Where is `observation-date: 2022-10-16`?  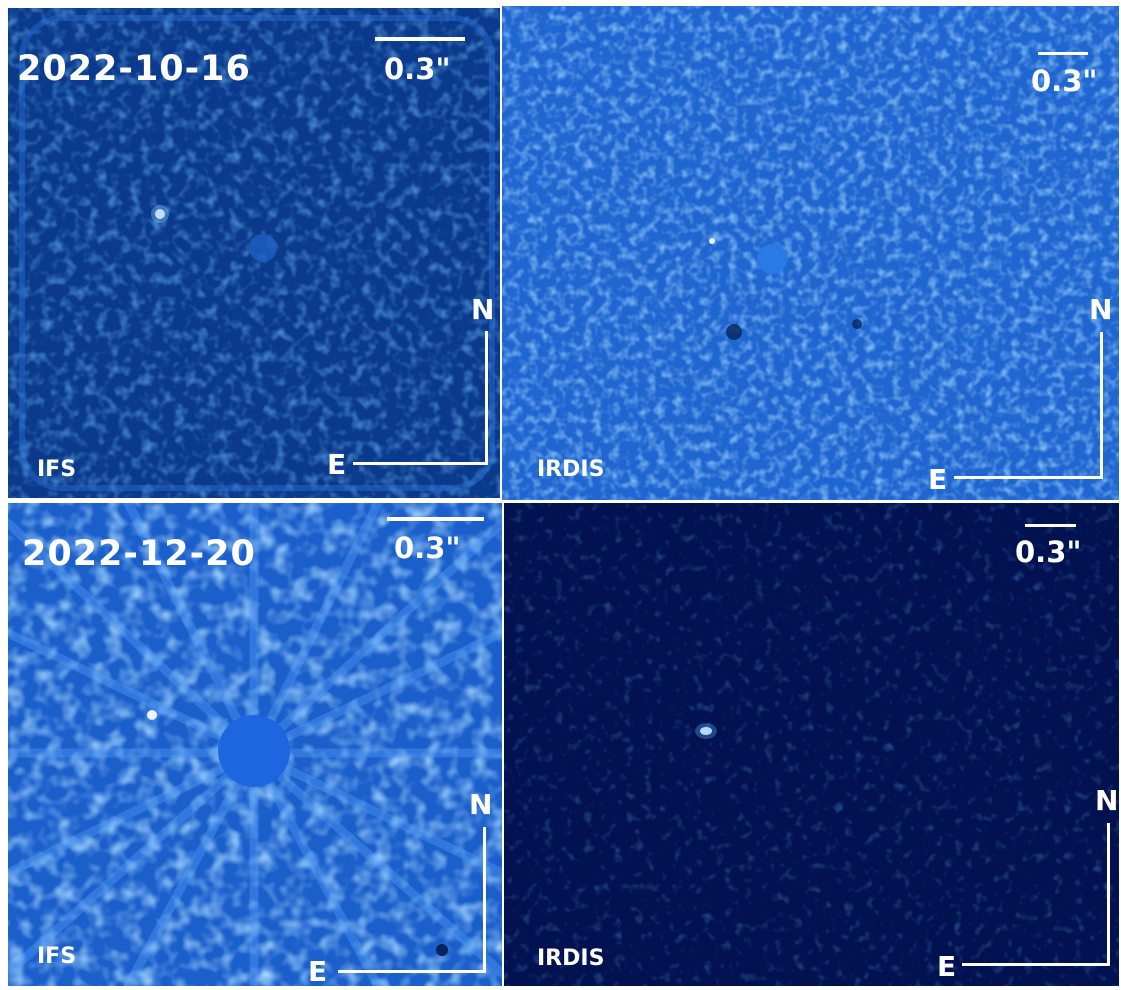
observation-date: 2022-10-16 is located at coordinates (134, 69).